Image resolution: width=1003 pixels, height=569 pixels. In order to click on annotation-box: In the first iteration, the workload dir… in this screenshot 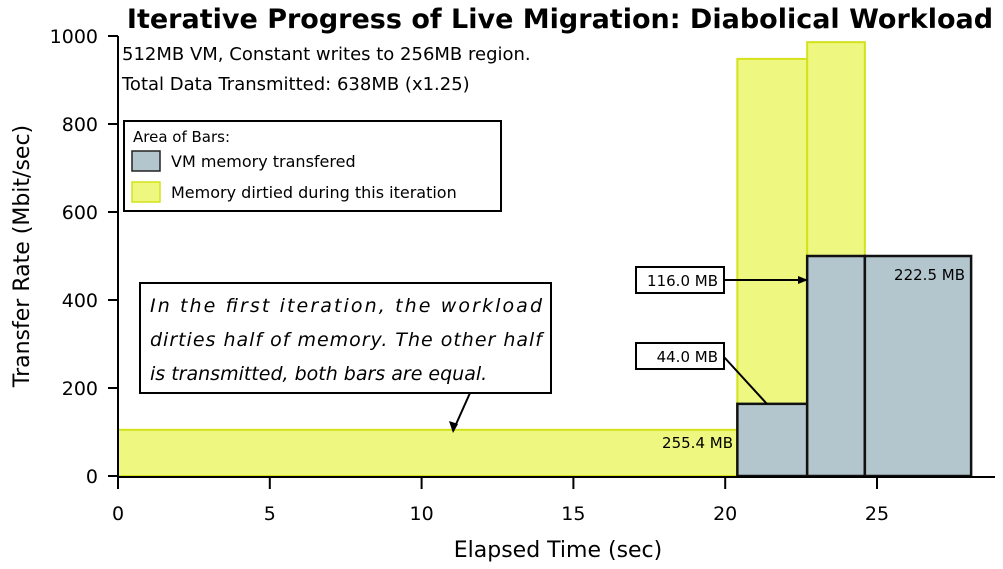, I will do `click(345, 357)`.